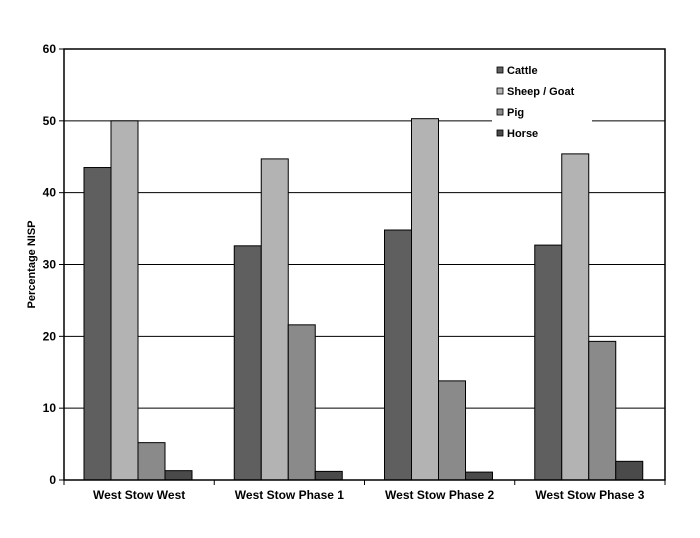 This screenshot has height=538, width=700. Describe the element at coordinates (50, 49) in the screenshot. I see `y-tick-label: 60` at that location.